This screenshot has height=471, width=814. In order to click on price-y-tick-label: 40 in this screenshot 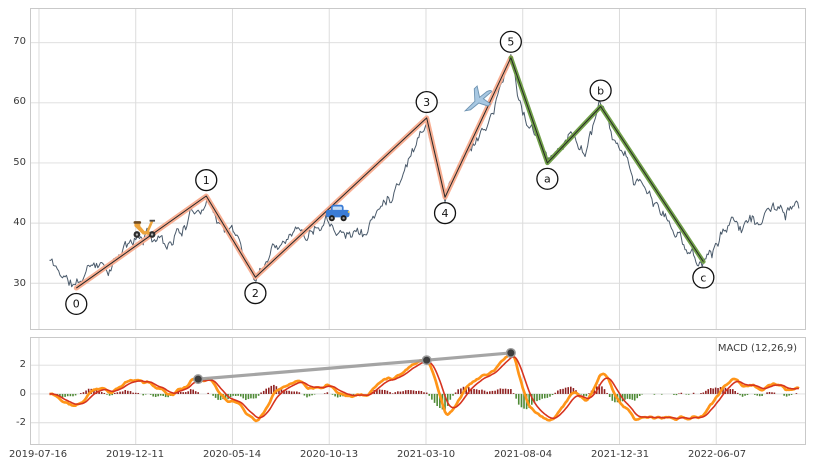, I will do `click(19, 223)`.